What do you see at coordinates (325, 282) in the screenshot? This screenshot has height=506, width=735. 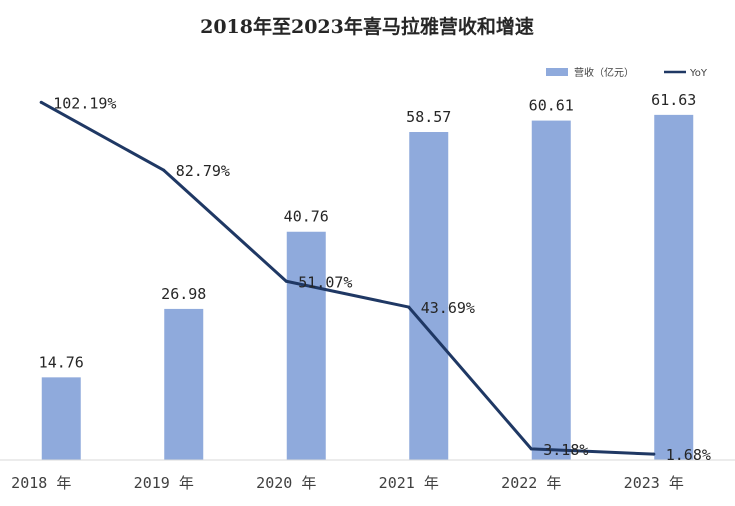 I see `yoy-label-2: 51.07%` at bounding box center [325, 282].